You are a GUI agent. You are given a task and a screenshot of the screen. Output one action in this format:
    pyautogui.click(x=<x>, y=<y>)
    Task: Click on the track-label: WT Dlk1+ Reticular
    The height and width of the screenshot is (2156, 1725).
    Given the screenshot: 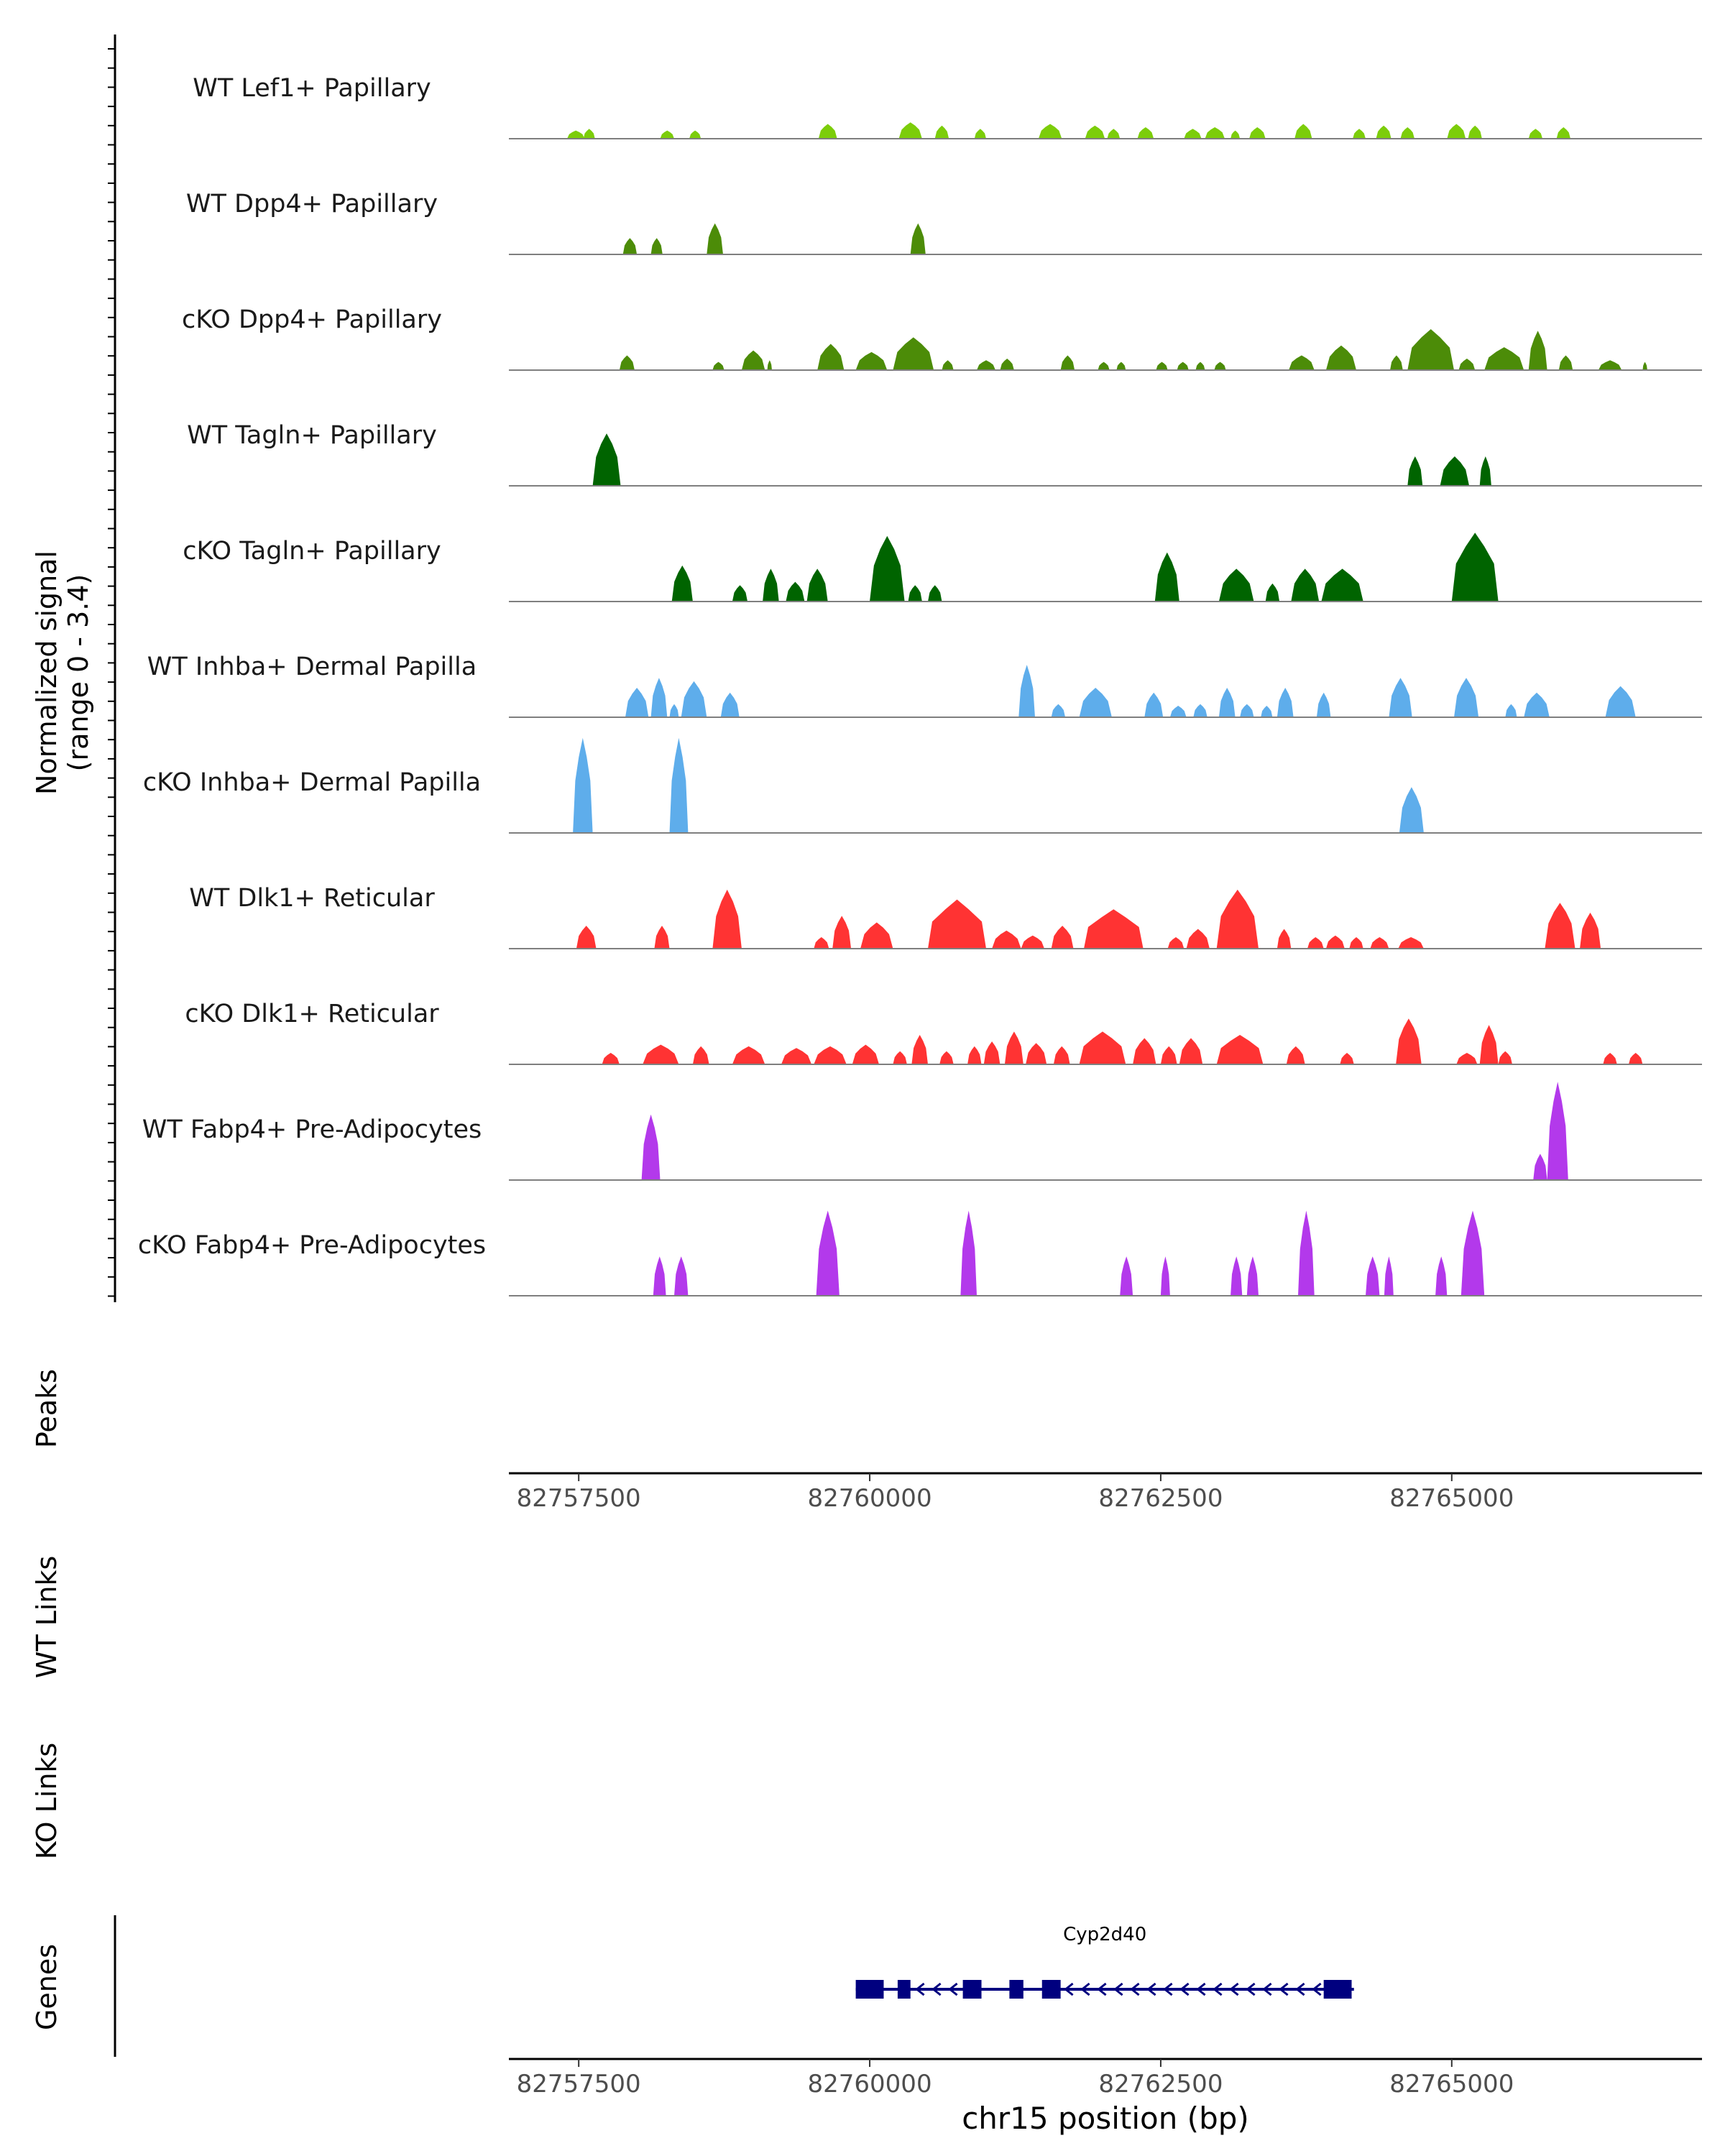 What is the action you would take?
    pyautogui.click(x=312, y=898)
    